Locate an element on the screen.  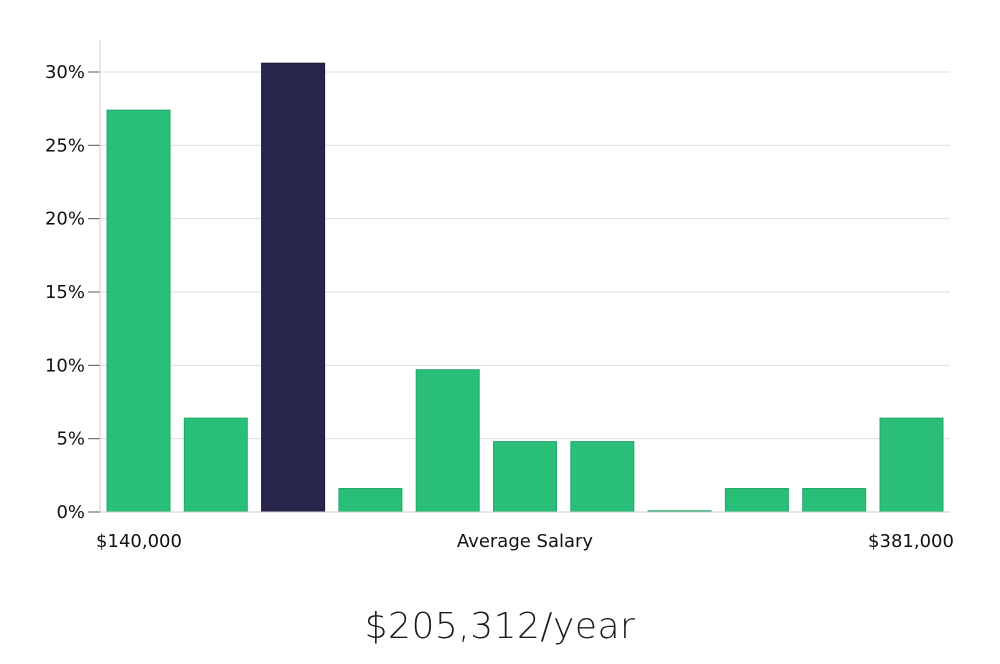
x-axis-title: Average Salary is located at coordinates (525, 541).